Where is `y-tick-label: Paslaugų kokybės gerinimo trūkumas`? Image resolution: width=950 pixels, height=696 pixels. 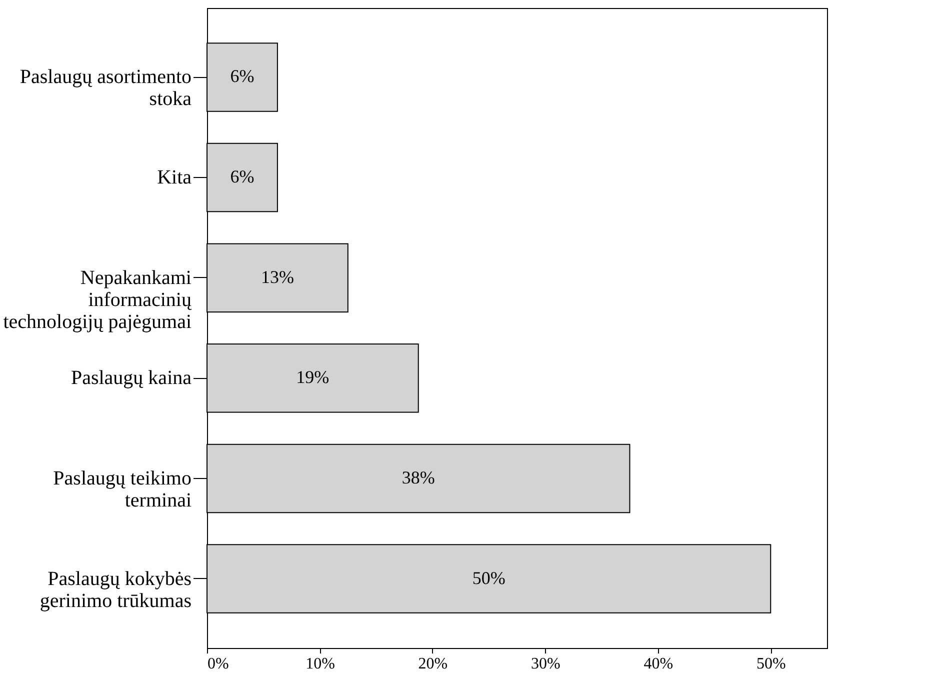 y-tick-label: Paslaugų kokybės gerinimo trūkumas is located at coordinates (116, 590).